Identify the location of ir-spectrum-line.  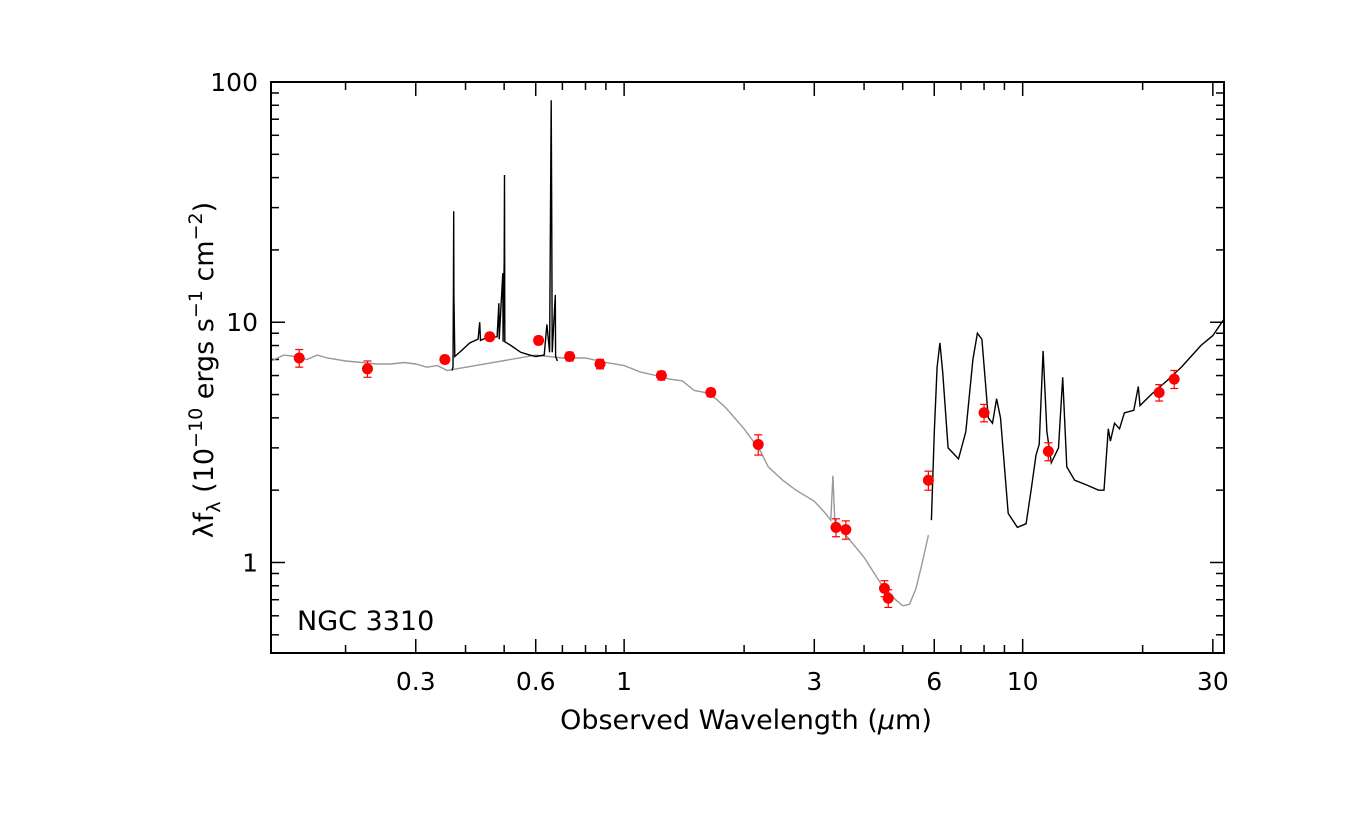
(1077, 423).